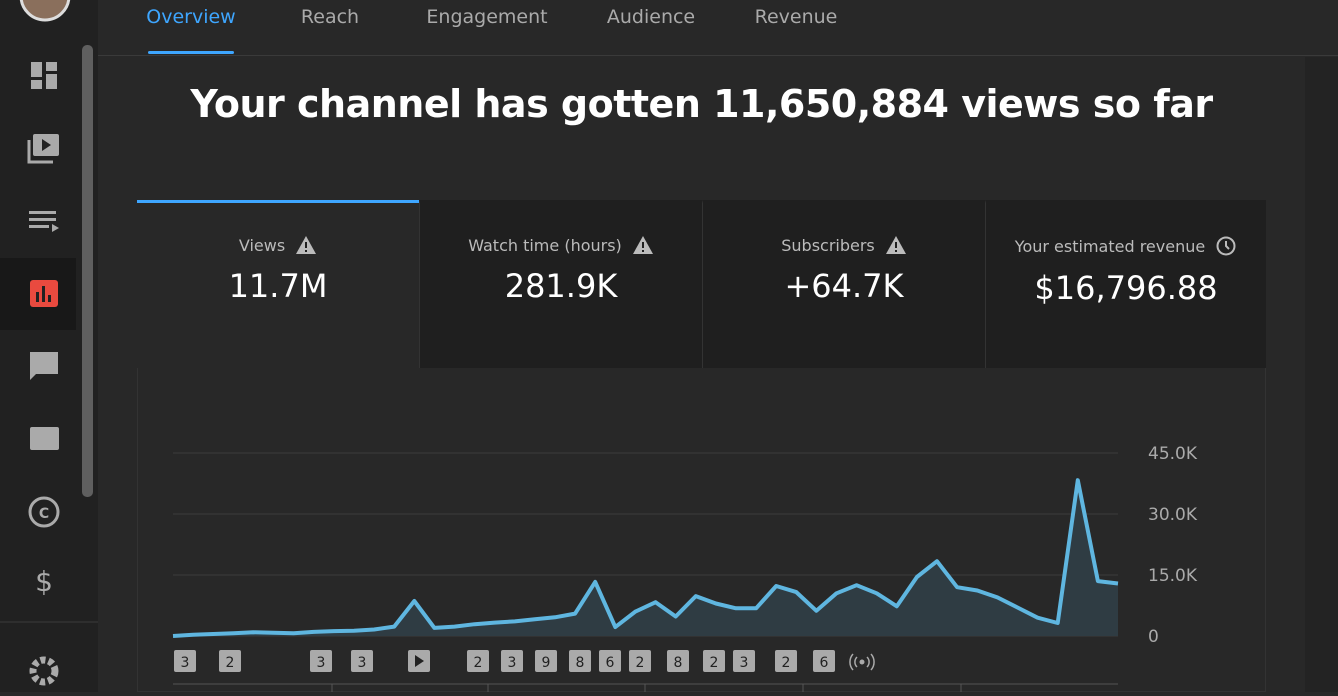 The height and width of the screenshot is (696, 1338). I want to click on live-marker, so click(862, 662).